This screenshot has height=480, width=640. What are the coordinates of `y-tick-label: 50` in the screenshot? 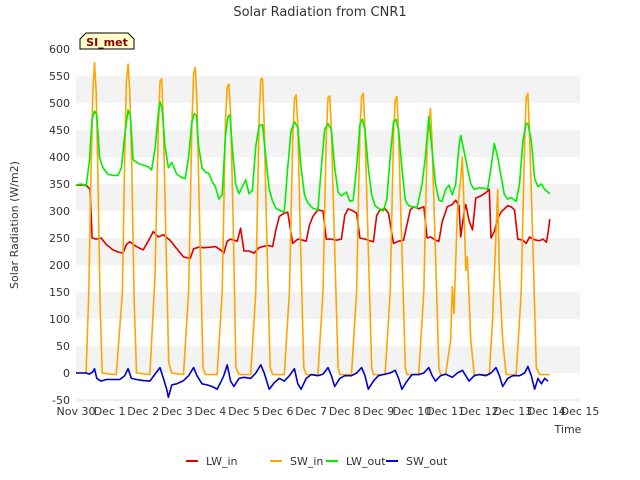 It's located at (63, 346).